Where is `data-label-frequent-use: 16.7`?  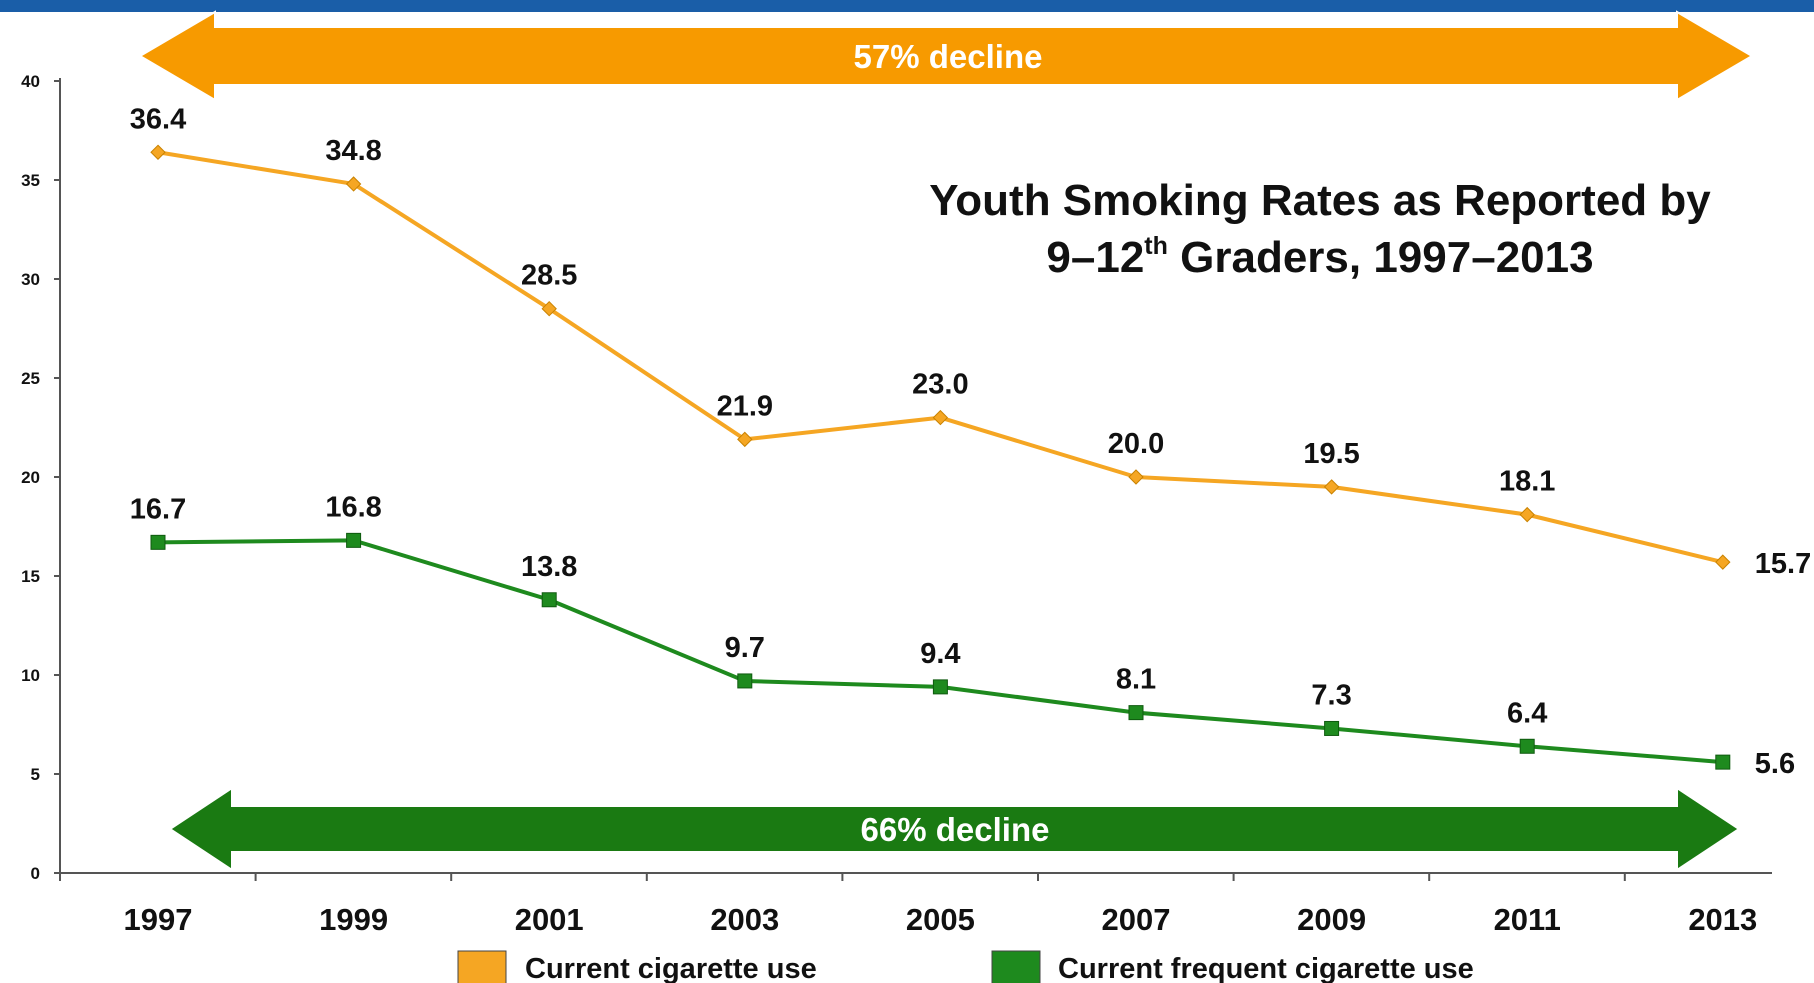 data-label-frequent-use: 16.7 is located at coordinates (158, 509).